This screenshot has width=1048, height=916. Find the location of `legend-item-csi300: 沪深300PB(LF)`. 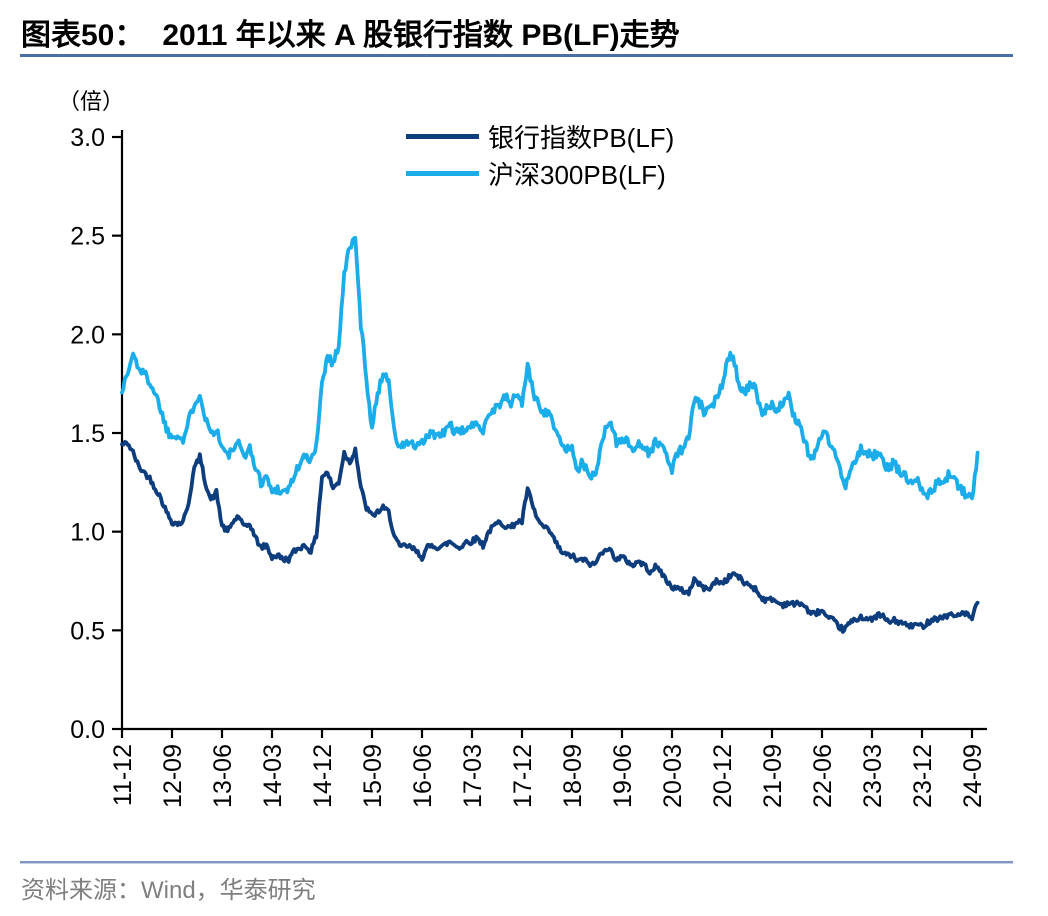

legend-item-csi300: 沪深300PB(LF) is located at coordinates (540, 173).